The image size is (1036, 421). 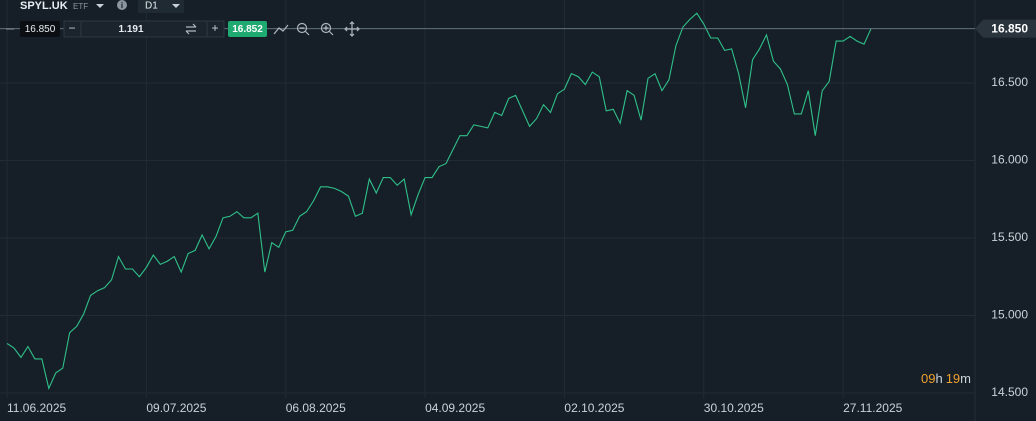 I want to click on y-tick-label: 14.500, so click(x=1009, y=392).